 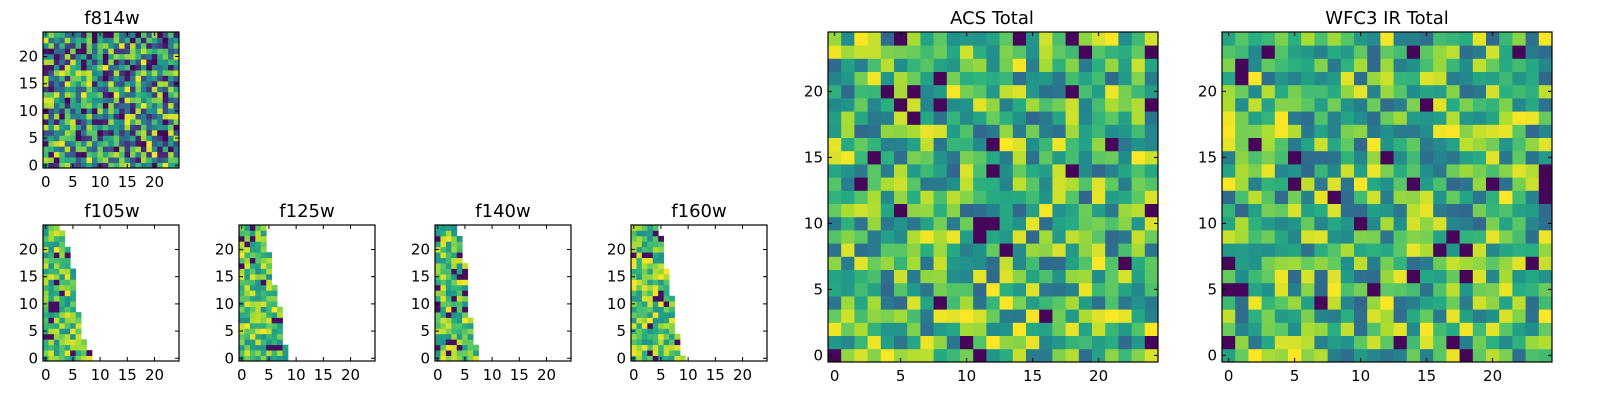 I want to click on y-tick-label: 10, so click(x=28, y=304).